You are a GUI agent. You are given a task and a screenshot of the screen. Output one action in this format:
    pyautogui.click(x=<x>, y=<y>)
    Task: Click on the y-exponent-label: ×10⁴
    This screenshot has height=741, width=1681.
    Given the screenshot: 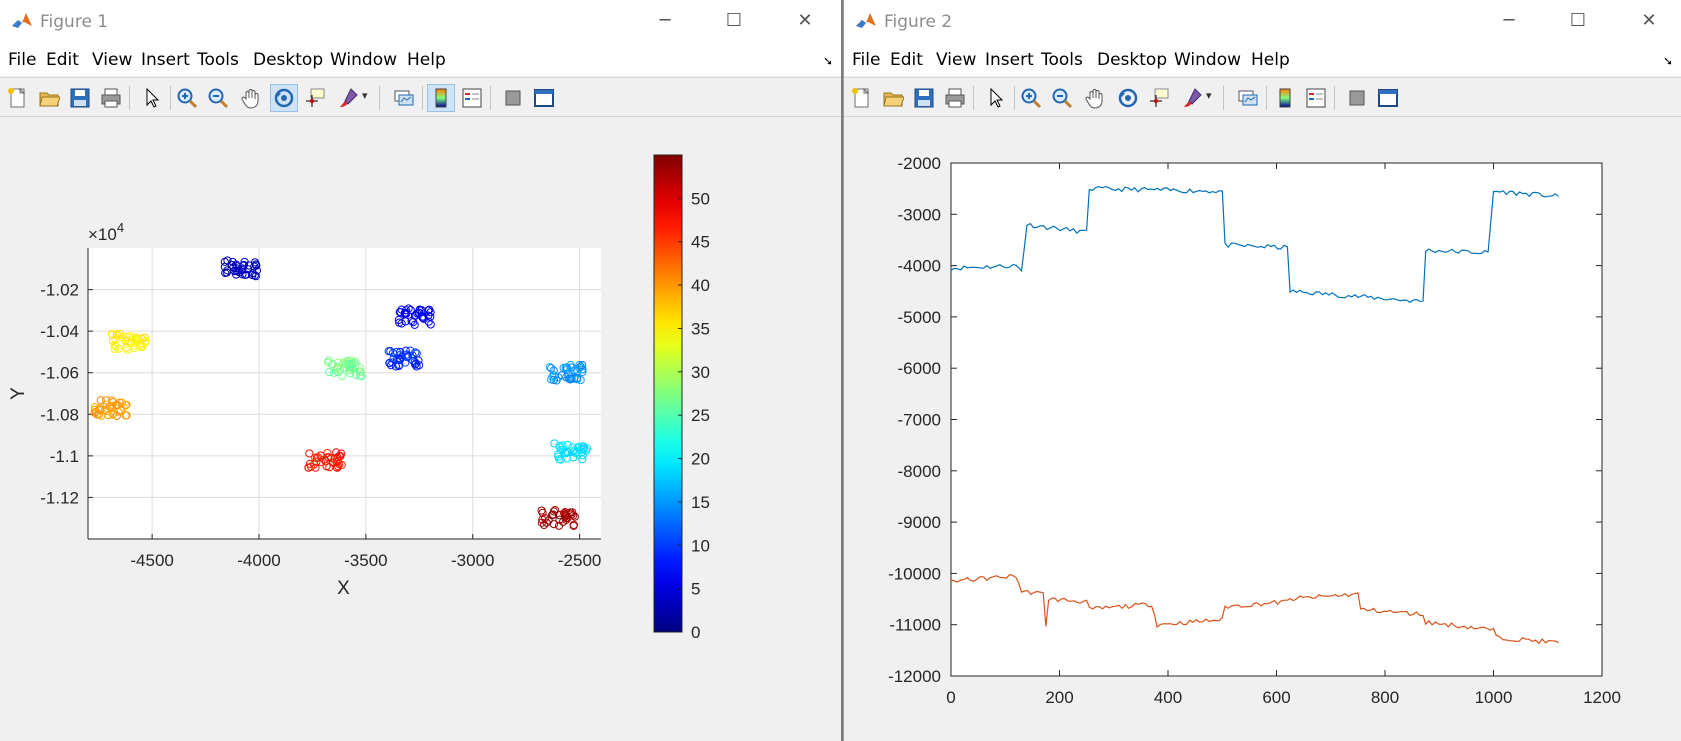 What is the action you would take?
    pyautogui.click(x=106, y=232)
    